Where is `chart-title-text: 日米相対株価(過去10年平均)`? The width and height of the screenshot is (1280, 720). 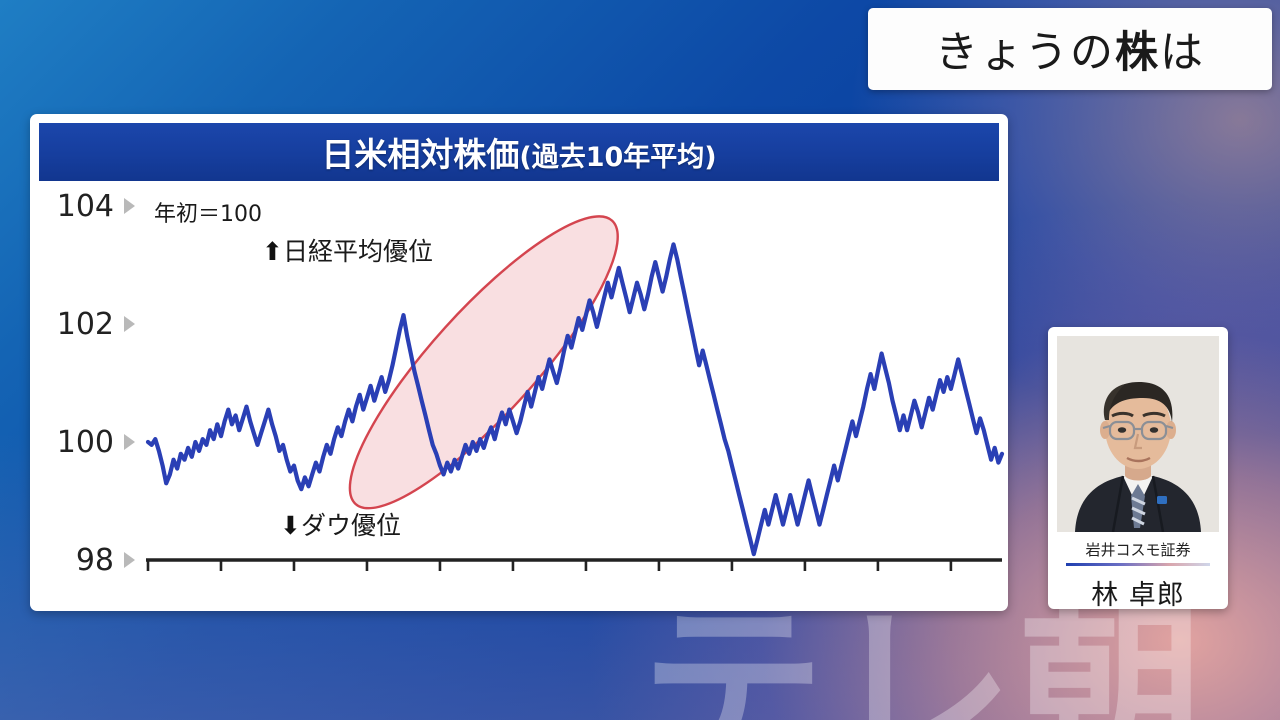 chart-title-text: 日米相対株価(過去10年平均) is located at coordinates (518, 152).